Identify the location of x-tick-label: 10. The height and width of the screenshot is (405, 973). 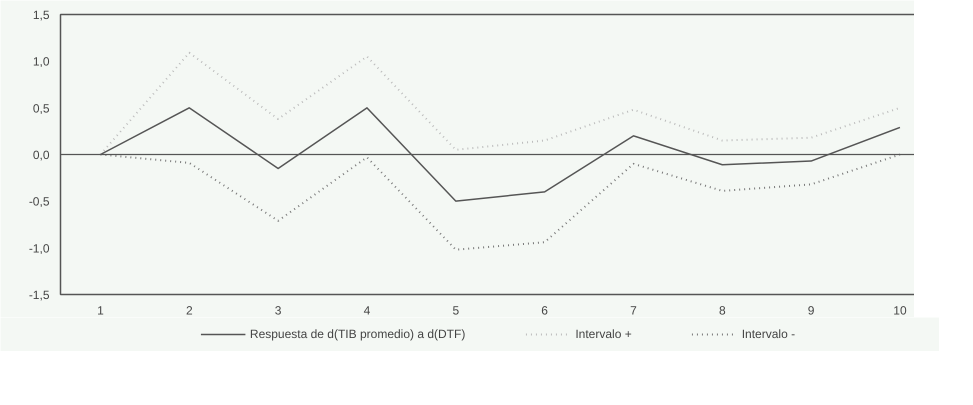
(900, 311).